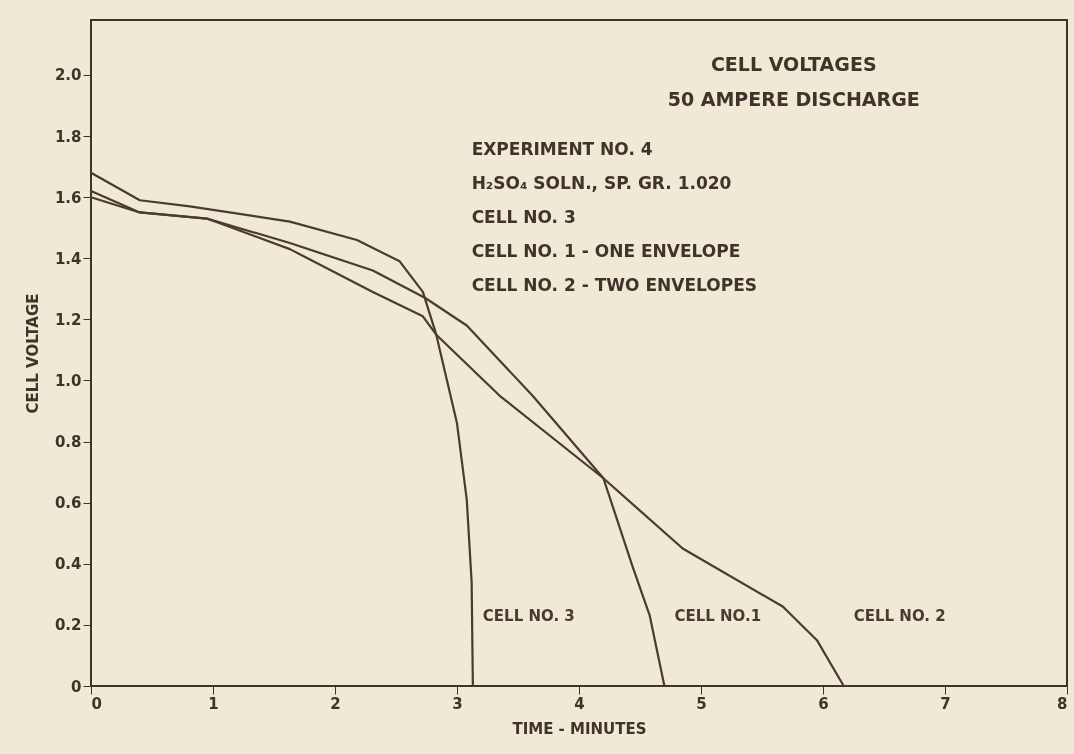 The height and width of the screenshot is (754, 1074). What do you see at coordinates (68, 381) in the screenshot?
I see `y-tick-label: 1.0` at bounding box center [68, 381].